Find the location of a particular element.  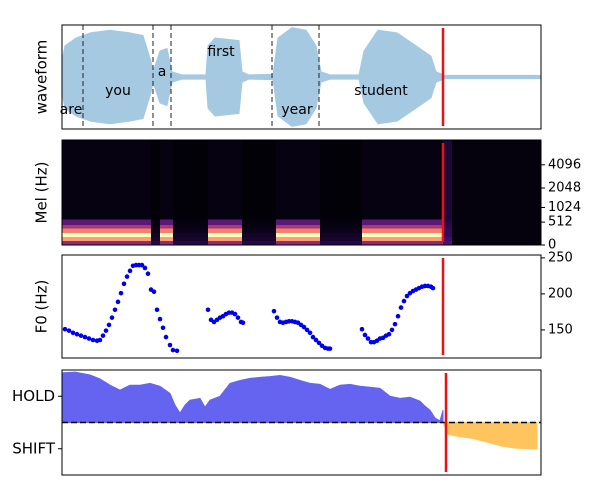

y-tick-label: 2048 is located at coordinates (564, 188).